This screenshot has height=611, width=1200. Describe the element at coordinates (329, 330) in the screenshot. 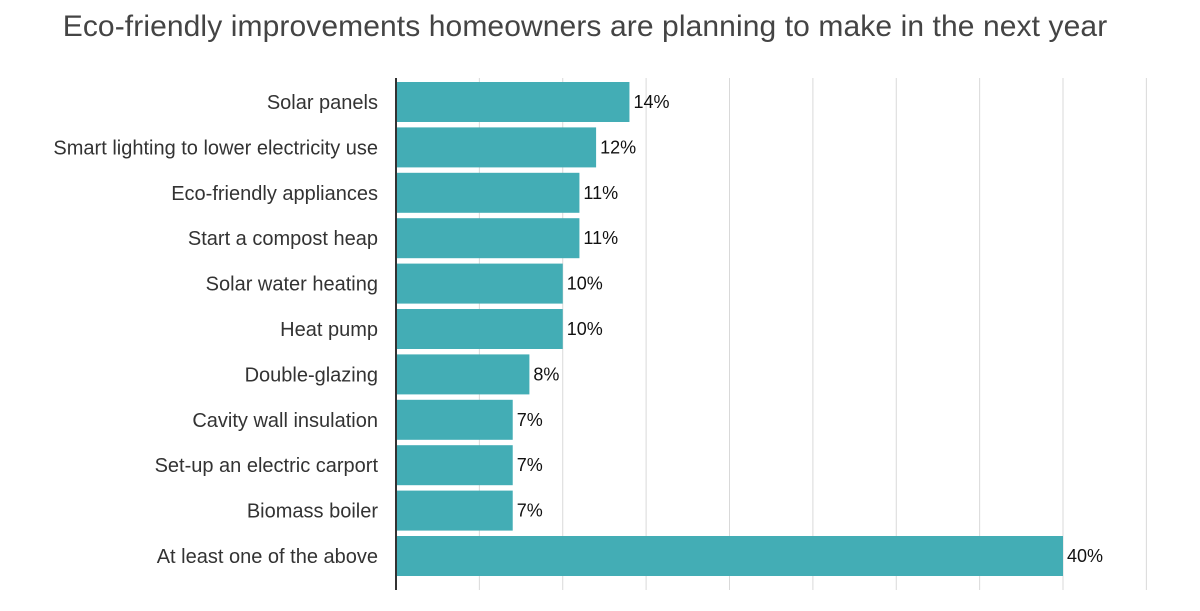

I see `category-label: Heat pump` at that location.